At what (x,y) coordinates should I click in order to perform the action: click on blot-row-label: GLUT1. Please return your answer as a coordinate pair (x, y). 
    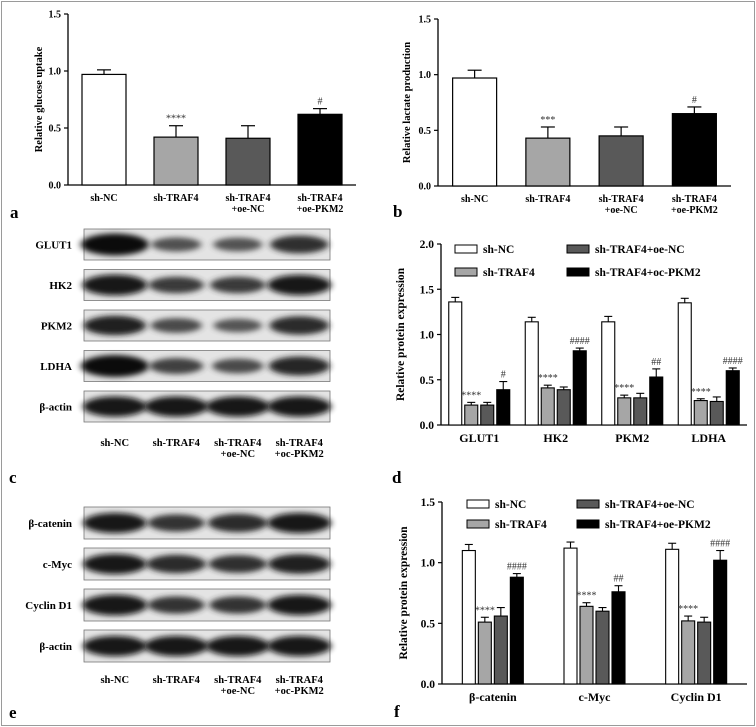
    Looking at the image, I should click on (53, 246).